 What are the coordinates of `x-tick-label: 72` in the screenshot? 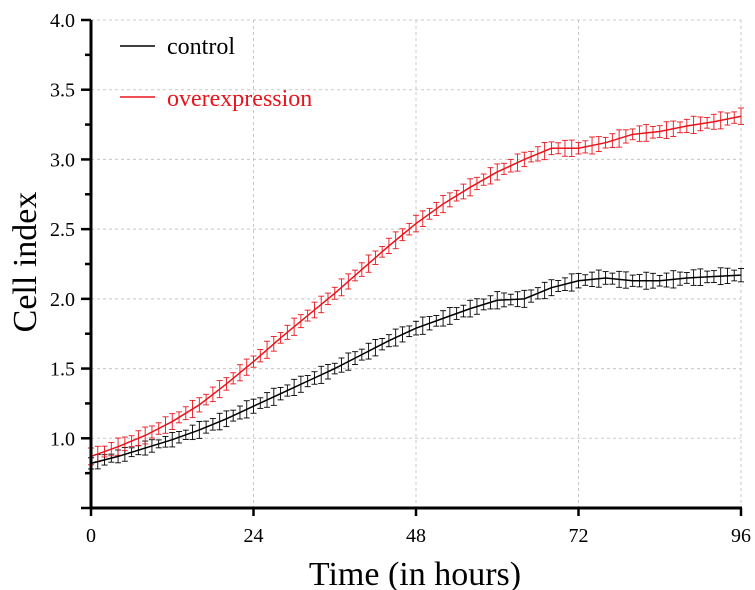 It's located at (579, 536).